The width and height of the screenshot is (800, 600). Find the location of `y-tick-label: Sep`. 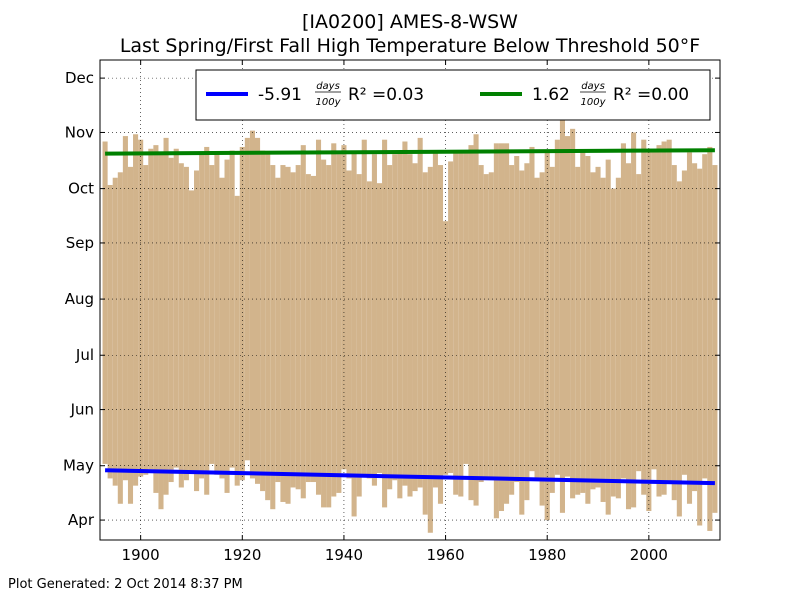

y-tick-label: Sep is located at coordinates (80, 243).